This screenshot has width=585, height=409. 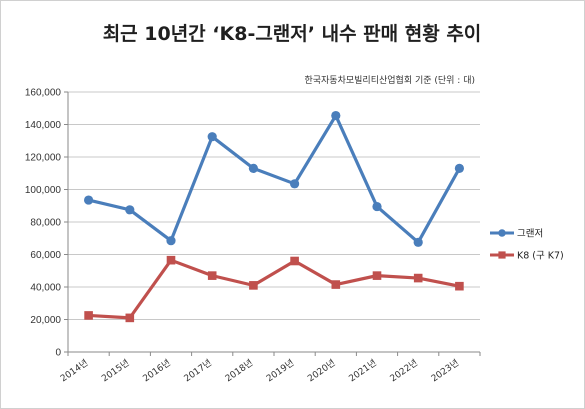 What do you see at coordinates (43, 93) in the screenshot?
I see `y-tick-label: 160,000` at bounding box center [43, 93].